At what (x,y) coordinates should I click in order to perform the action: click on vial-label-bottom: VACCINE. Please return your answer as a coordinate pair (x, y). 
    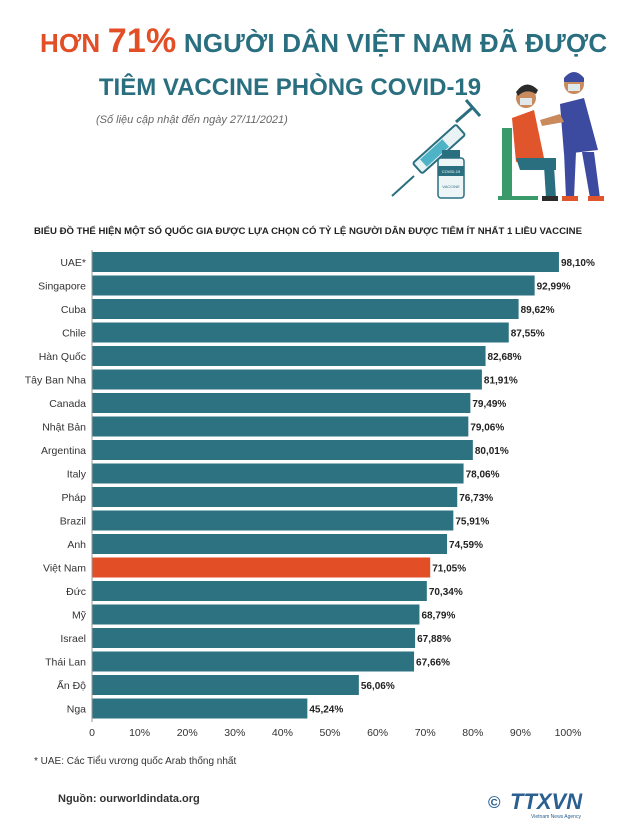
    Looking at the image, I should click on (451, 186).